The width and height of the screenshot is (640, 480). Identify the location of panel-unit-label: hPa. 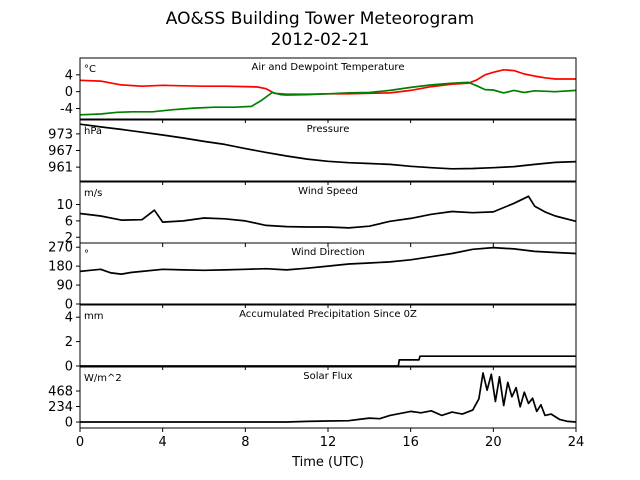
(93, 131).